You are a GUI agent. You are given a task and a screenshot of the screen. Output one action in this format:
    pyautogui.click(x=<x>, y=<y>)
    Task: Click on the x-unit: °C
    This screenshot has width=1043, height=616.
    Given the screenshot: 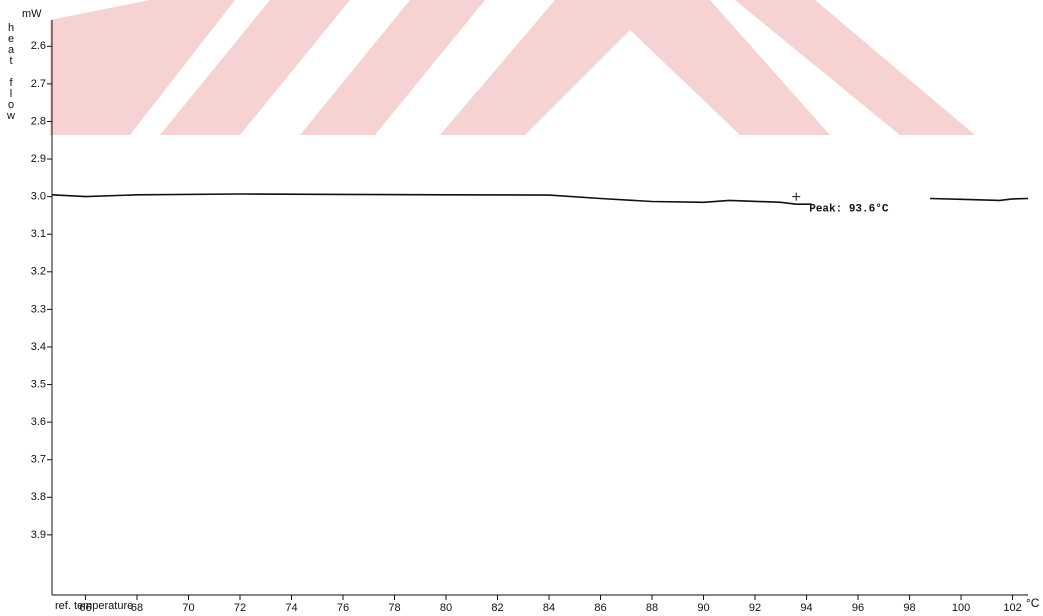 What is the action you would take?
    pyautogui.click(x=1033, y=603)
    